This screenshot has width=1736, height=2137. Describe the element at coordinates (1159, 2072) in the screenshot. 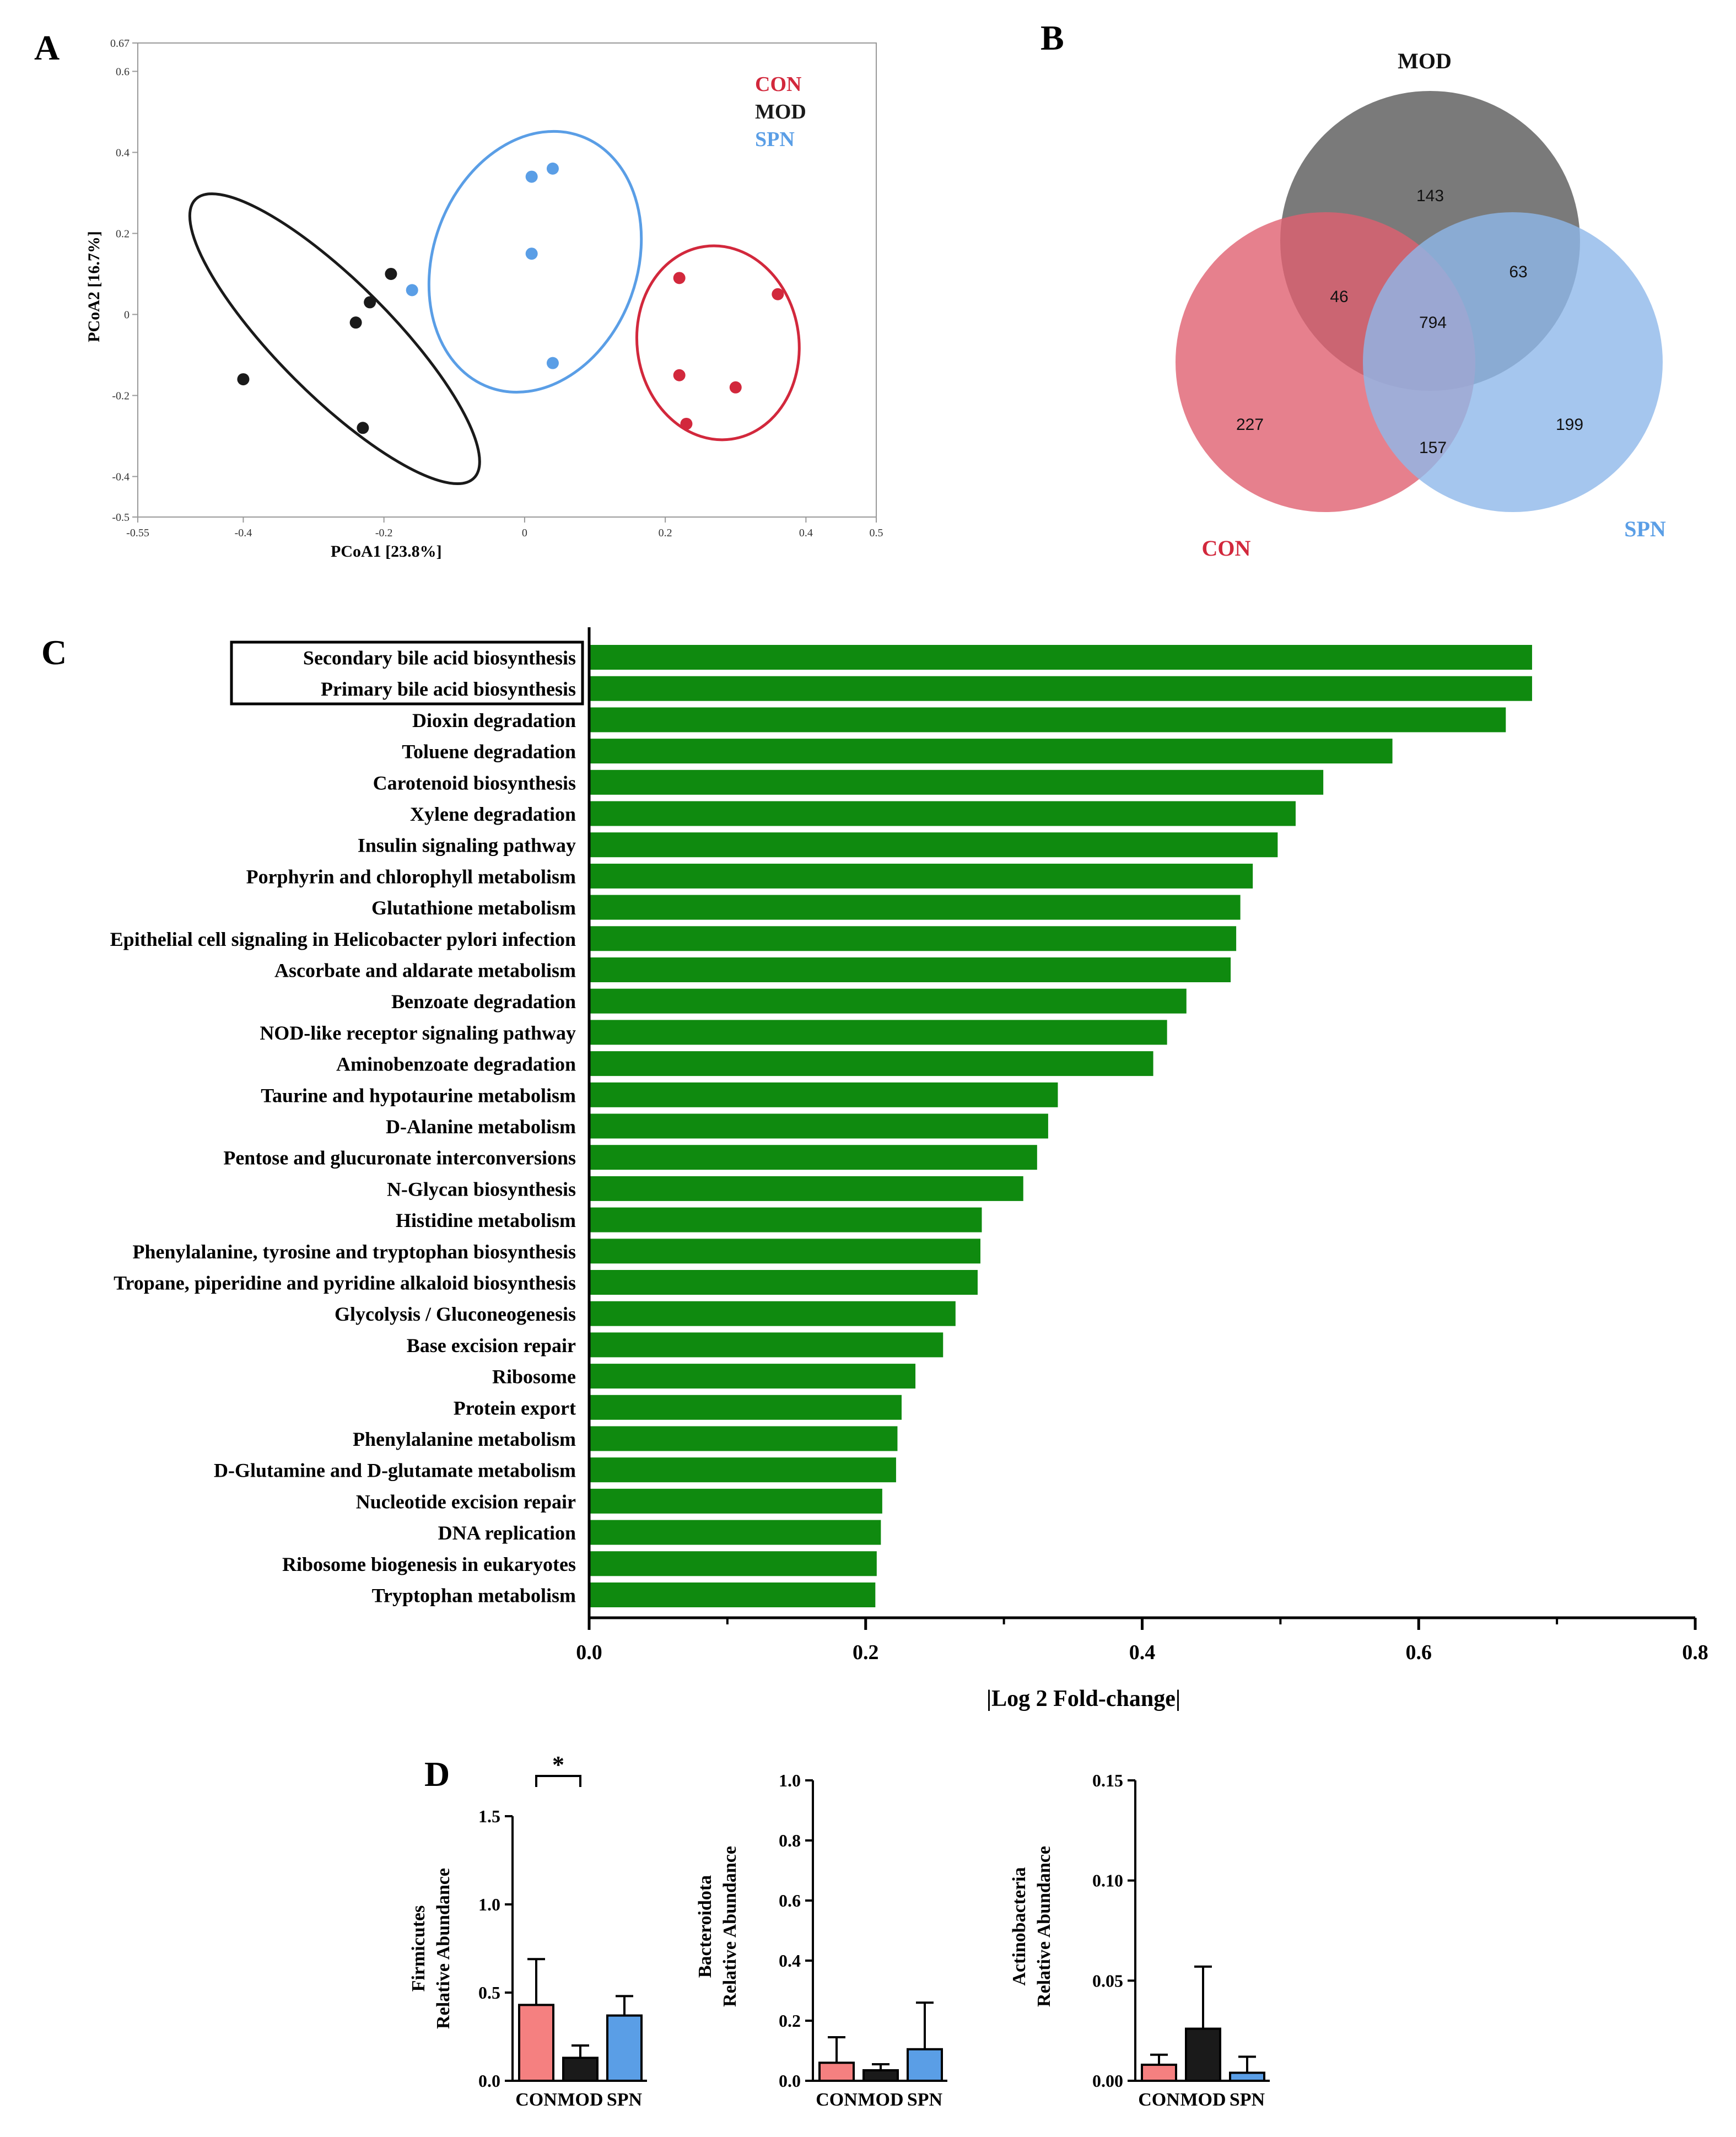

I see `abundance-bar-con` at that location.